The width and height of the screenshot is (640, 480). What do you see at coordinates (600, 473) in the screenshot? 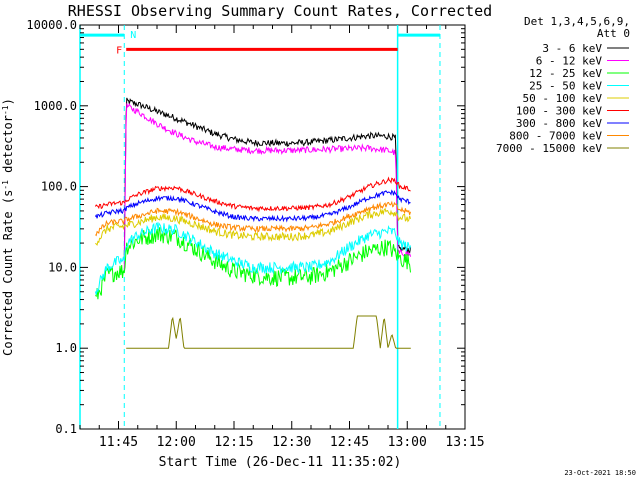
I see `footer-timestamp: 23-Oct-2021 18:50` at bounding box center [600, 473].